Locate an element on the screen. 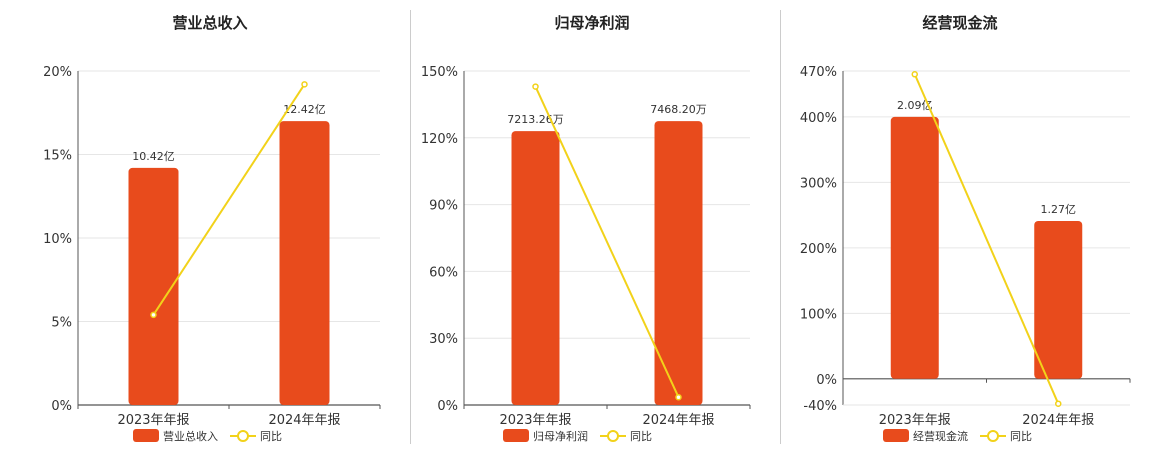 This screenshot has height=454, width=1160. y-tick-label: 10% is located at coordinates (57, 239).